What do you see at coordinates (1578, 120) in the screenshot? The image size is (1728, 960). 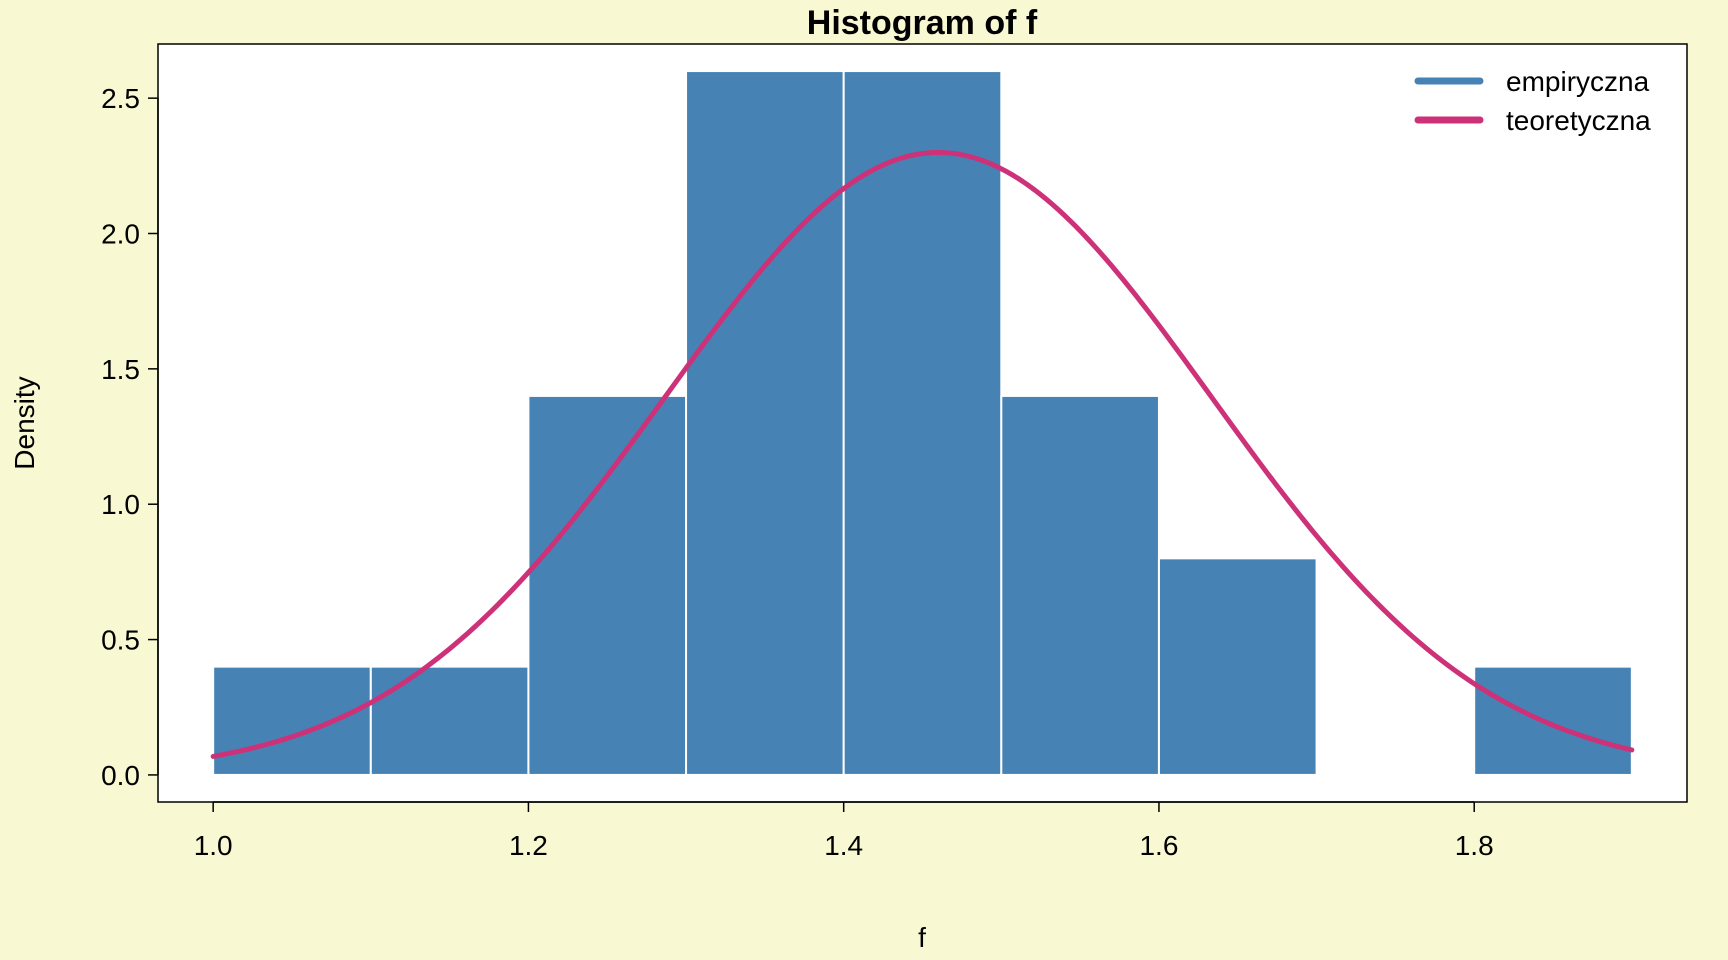 I see `legend-label-2: teoretyczna` at bounding box center [1578, 120].